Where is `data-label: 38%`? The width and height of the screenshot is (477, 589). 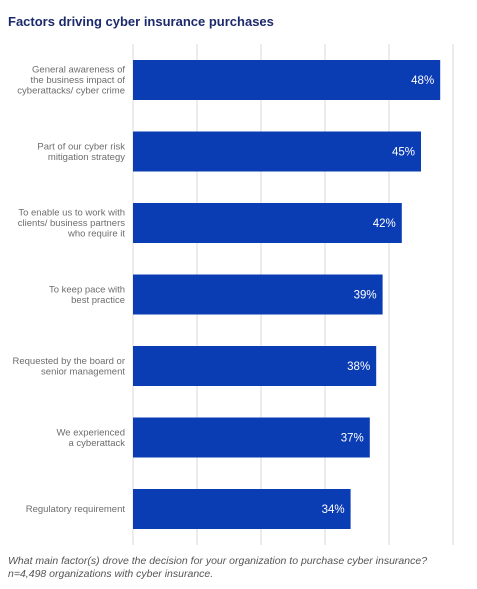 data-label: 38% is located at coordinates (358, 367).